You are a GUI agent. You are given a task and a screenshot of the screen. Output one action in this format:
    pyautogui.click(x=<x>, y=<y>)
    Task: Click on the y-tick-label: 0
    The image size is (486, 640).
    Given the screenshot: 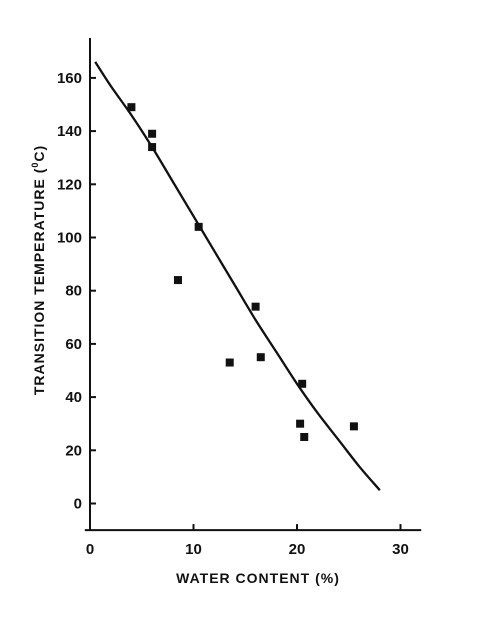 What is the action you would take?
    pyautogui.click(x=78, y=504)
    